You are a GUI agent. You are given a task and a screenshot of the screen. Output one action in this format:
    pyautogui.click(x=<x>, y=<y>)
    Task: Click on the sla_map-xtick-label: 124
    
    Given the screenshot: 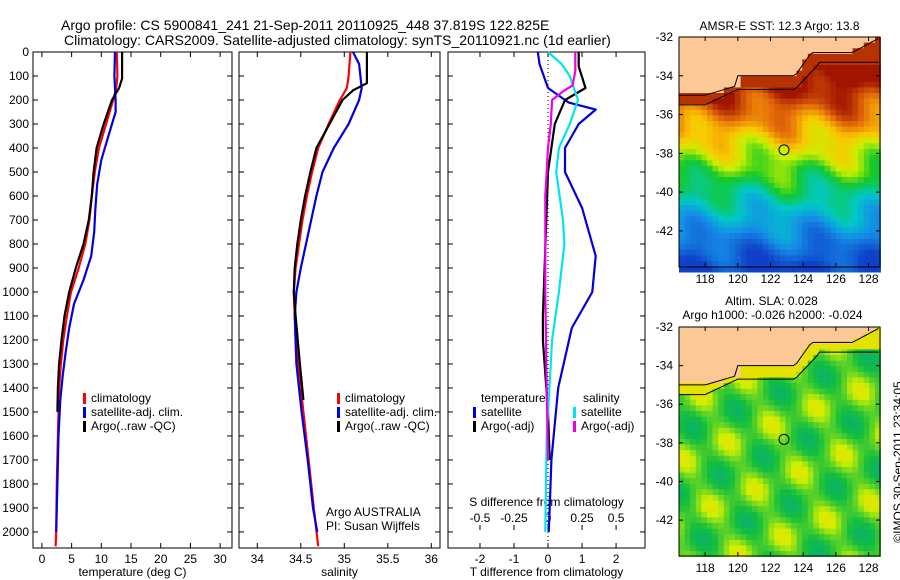 What is the action you would take?
    pyautogui.click(x=803, y=568)
    